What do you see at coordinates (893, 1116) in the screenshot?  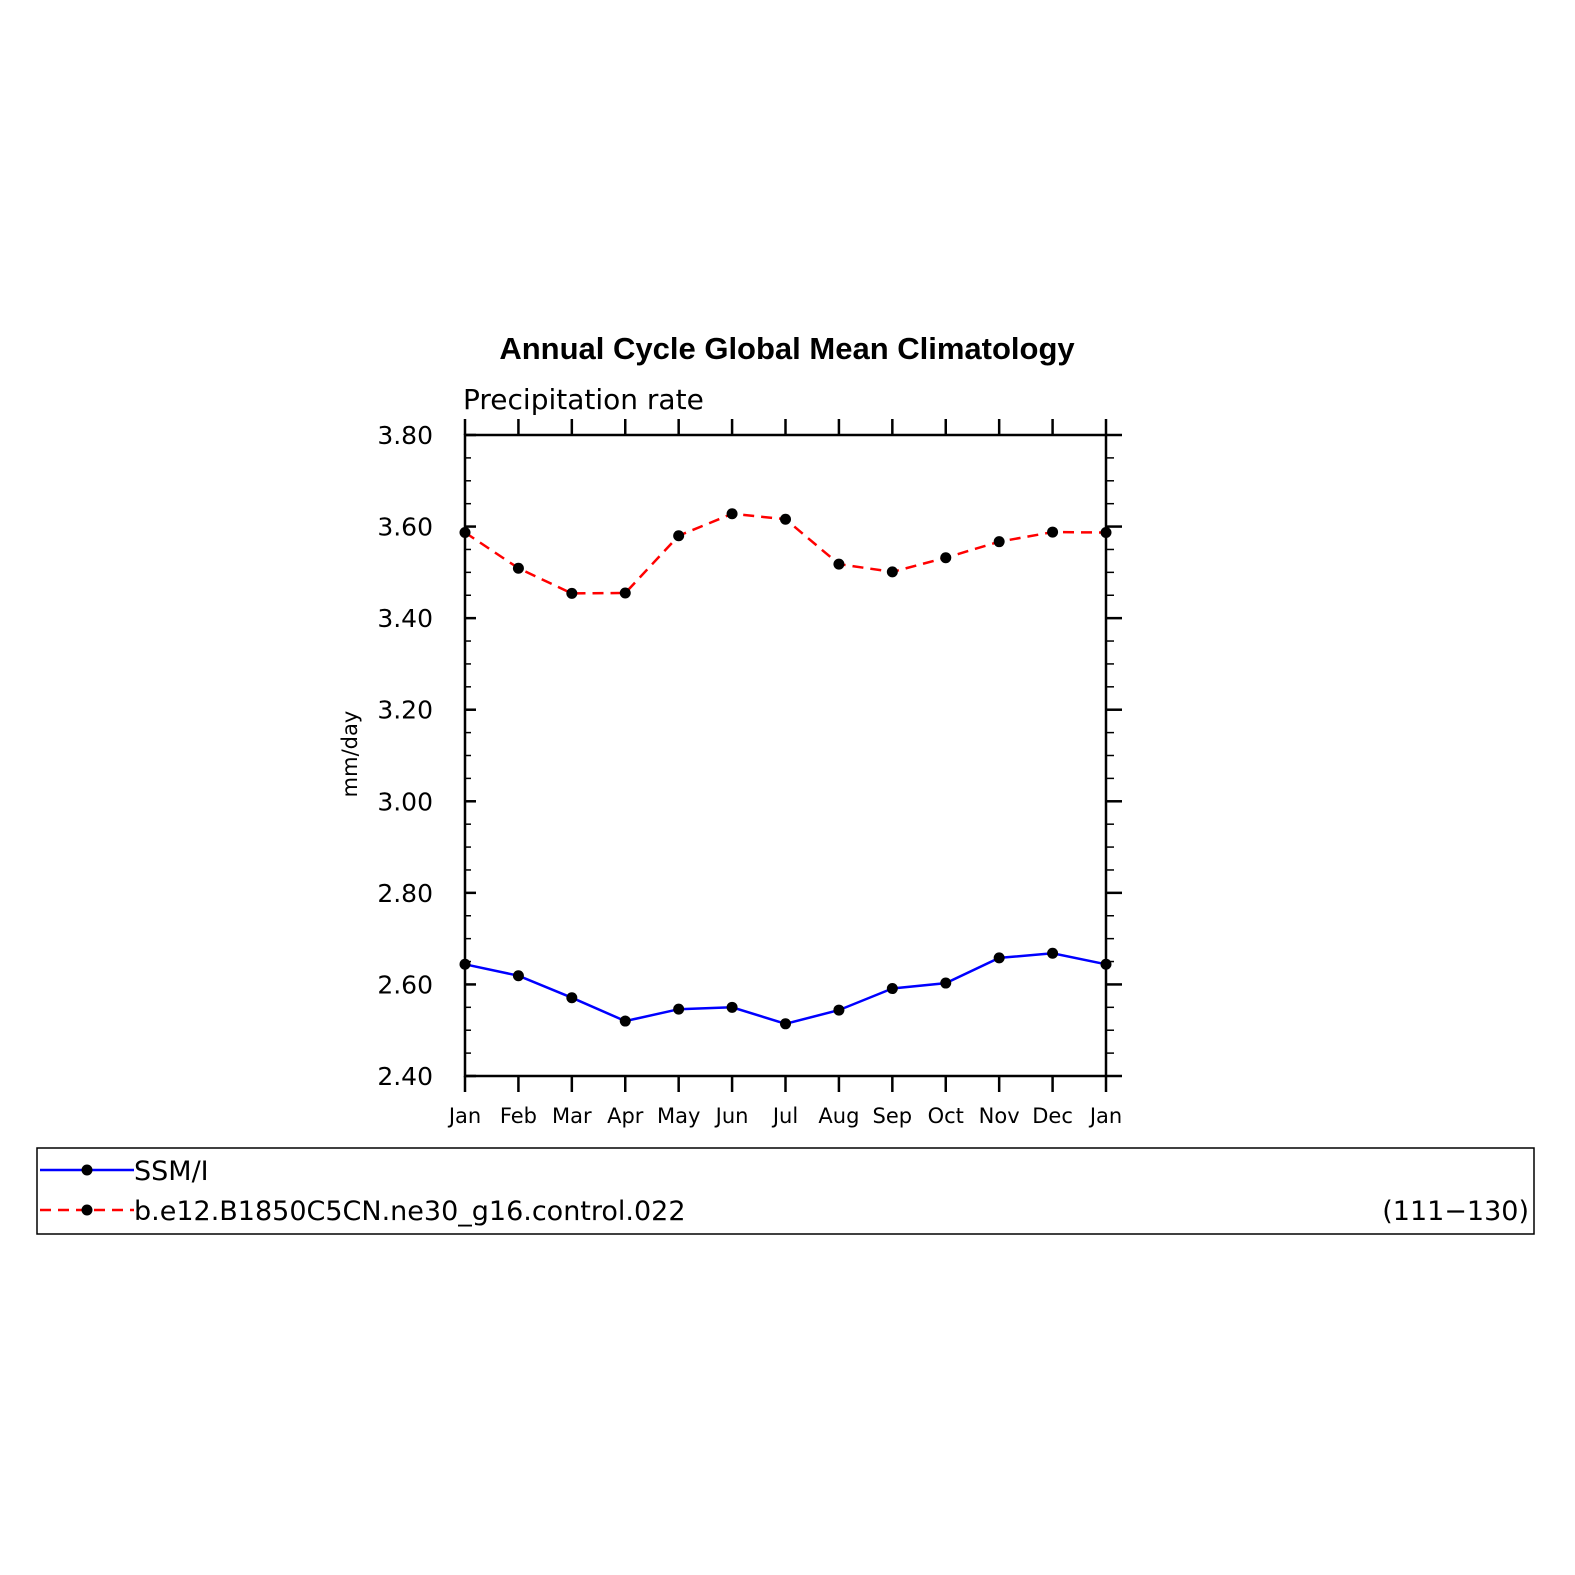 I see `x-tick-label: Sep` at bounding box center [893, 1116].